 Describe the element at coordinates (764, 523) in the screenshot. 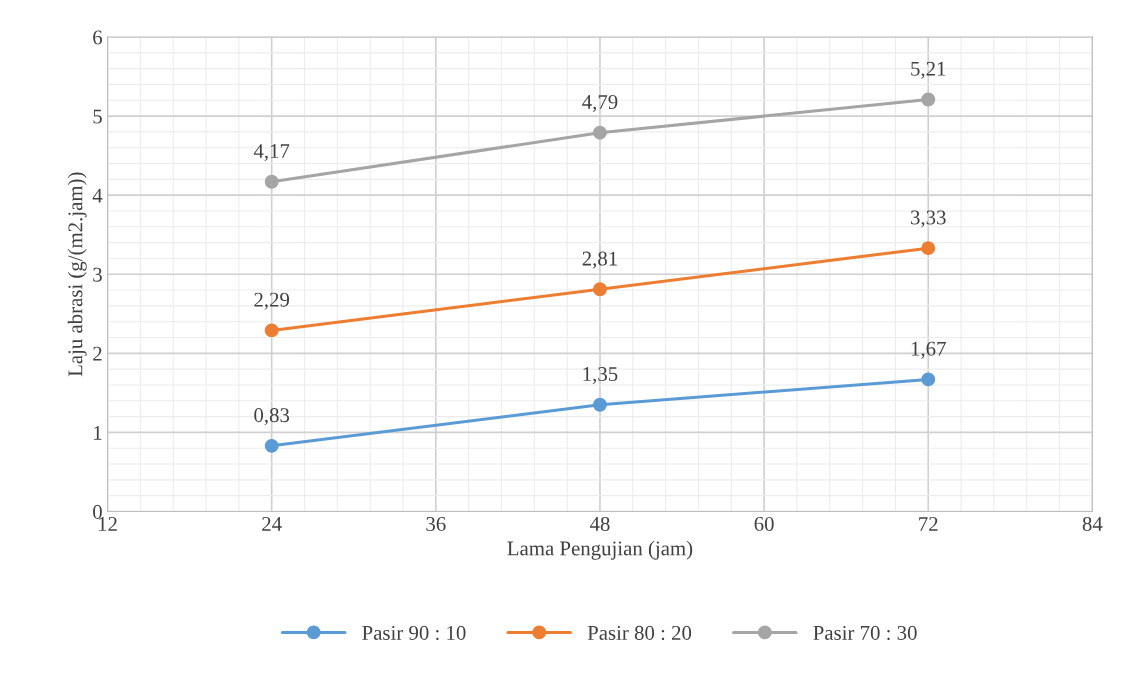

I see `x-tick-label: 60` at that location.